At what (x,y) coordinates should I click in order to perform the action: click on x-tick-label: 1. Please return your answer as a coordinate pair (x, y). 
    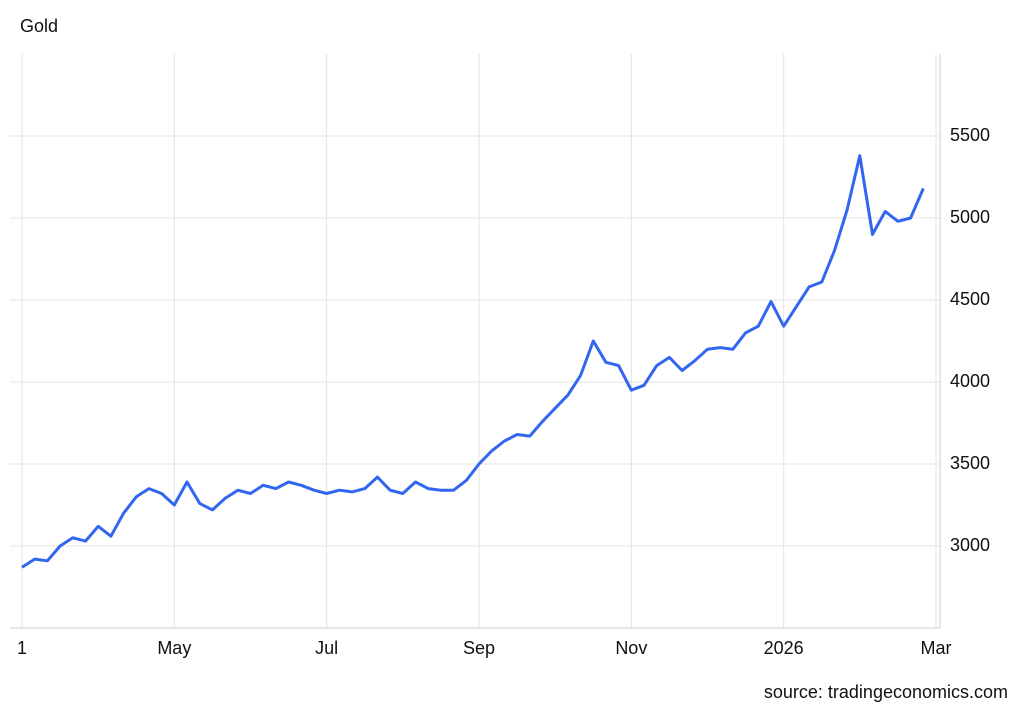
    Looking at the image, I should click on (22, 648).